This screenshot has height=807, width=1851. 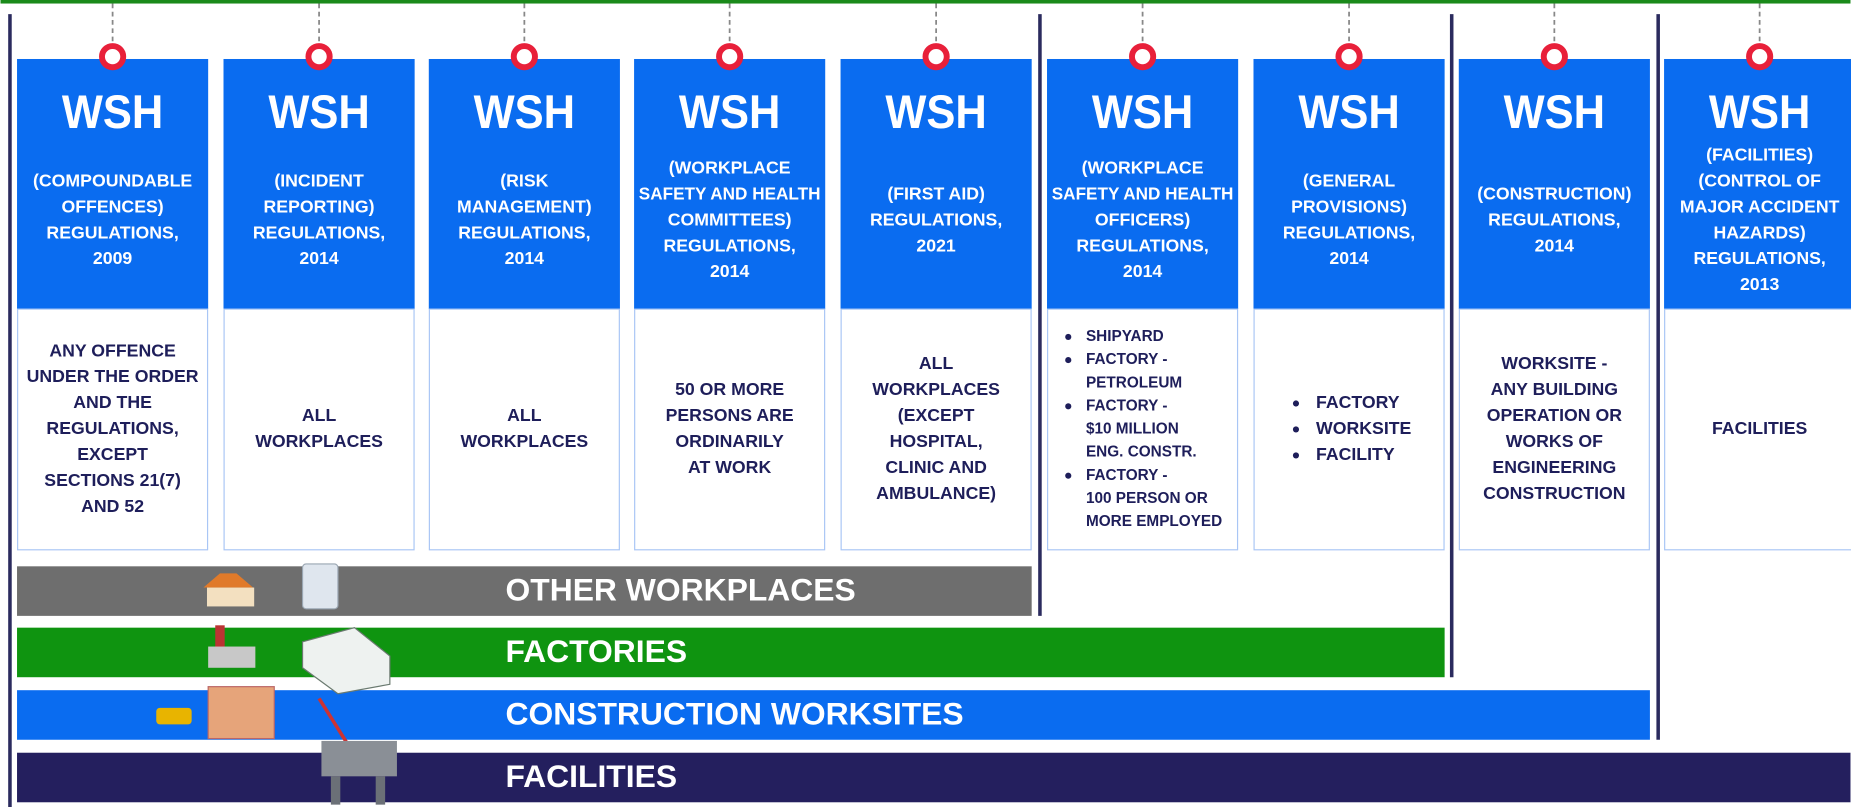 What do you see at coordinates (1760, 206) in the screenshot?
I see `regulation-name: MAJOR ACCIDENT` at bounding box center [1760, 206].